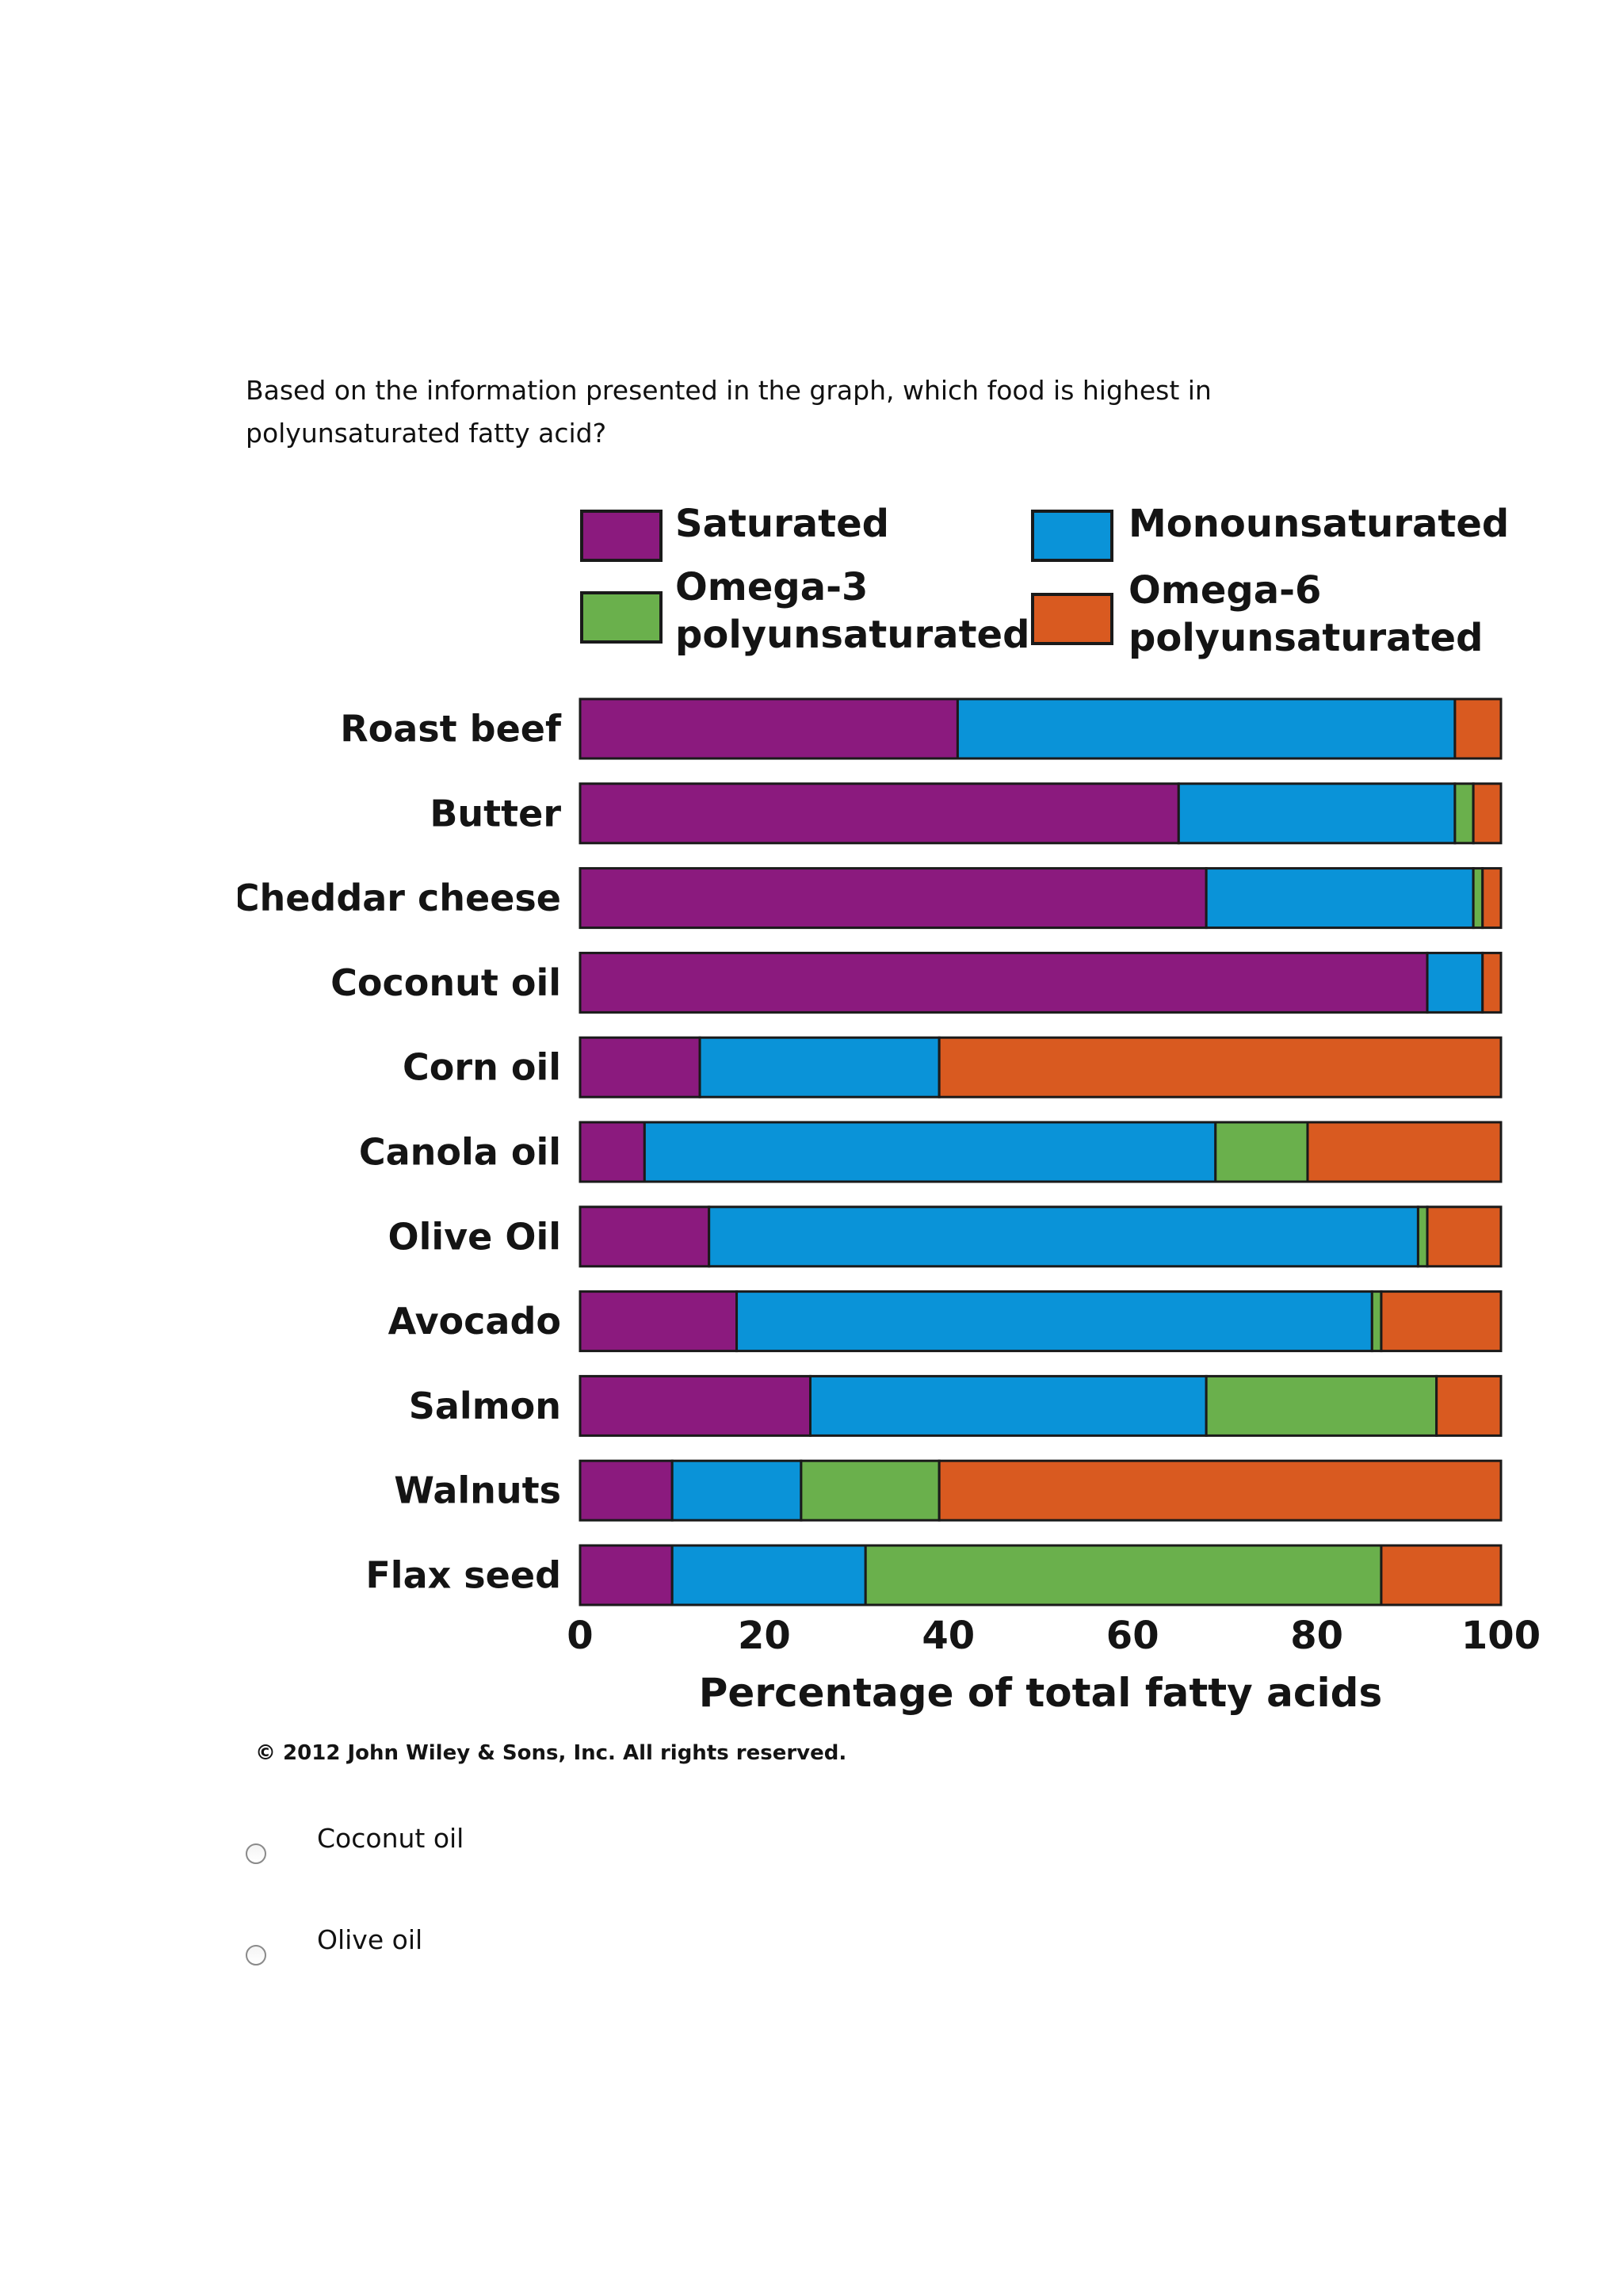 The height and width of the screenshot is (2296, 1623). Describe the element at coordinates (399, 898) in the screenshot. I see `category-label-2: Cheddar cheese` at that location.